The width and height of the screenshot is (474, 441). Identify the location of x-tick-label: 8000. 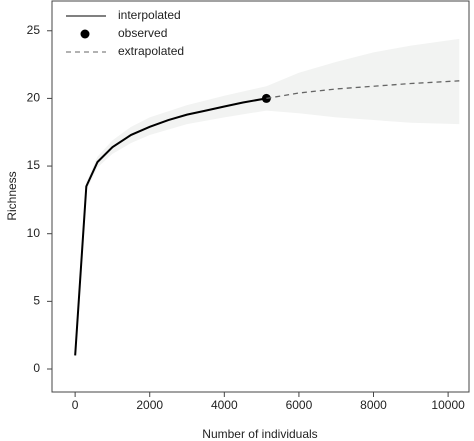
(373, 405).